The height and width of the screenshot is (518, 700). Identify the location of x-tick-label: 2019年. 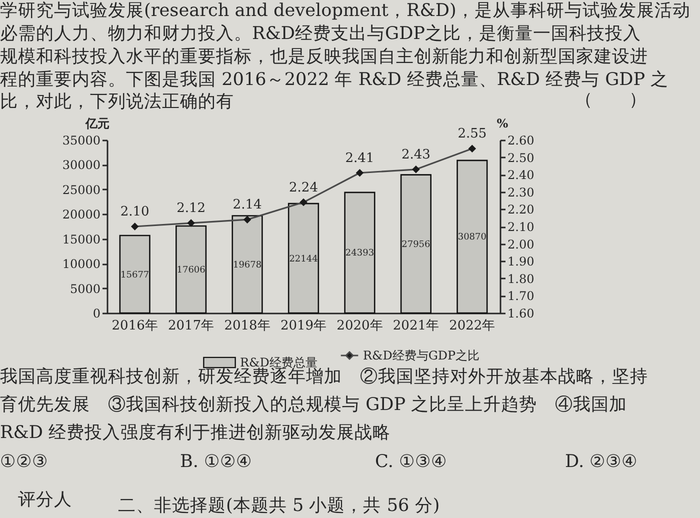
(303, 326).